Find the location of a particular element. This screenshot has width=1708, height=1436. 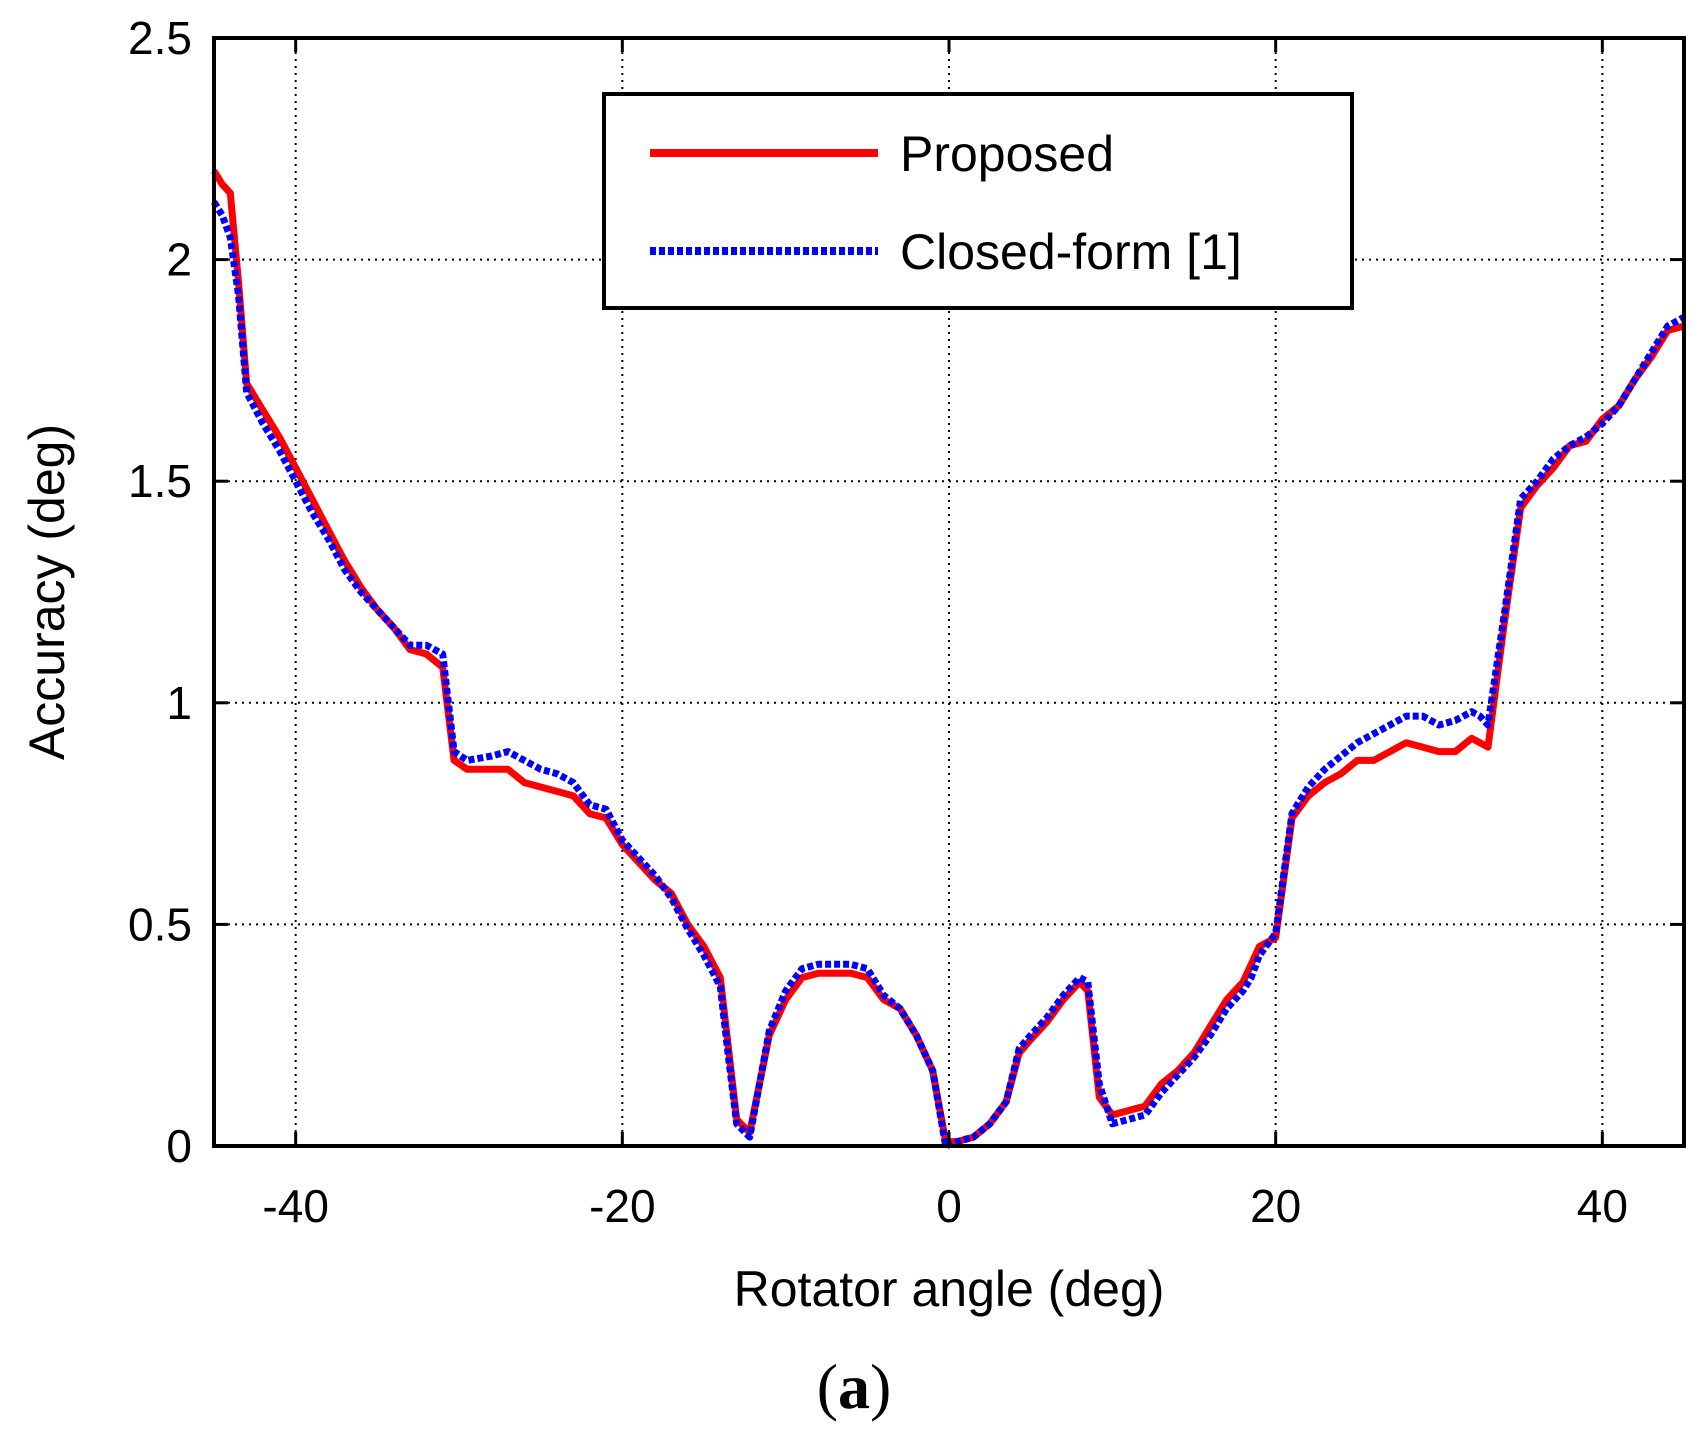

panel-label-letter: a is located at coordinates (854, 1386).